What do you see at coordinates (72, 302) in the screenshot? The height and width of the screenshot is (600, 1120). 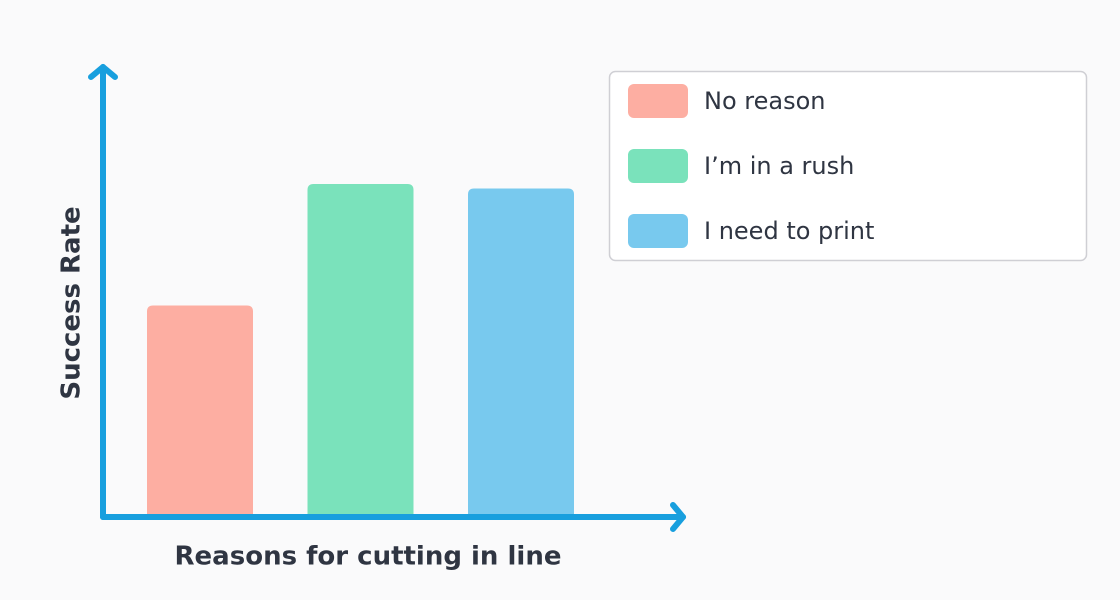 I see `y-axis-label: Success Rate` at bounding box center [72, 302].